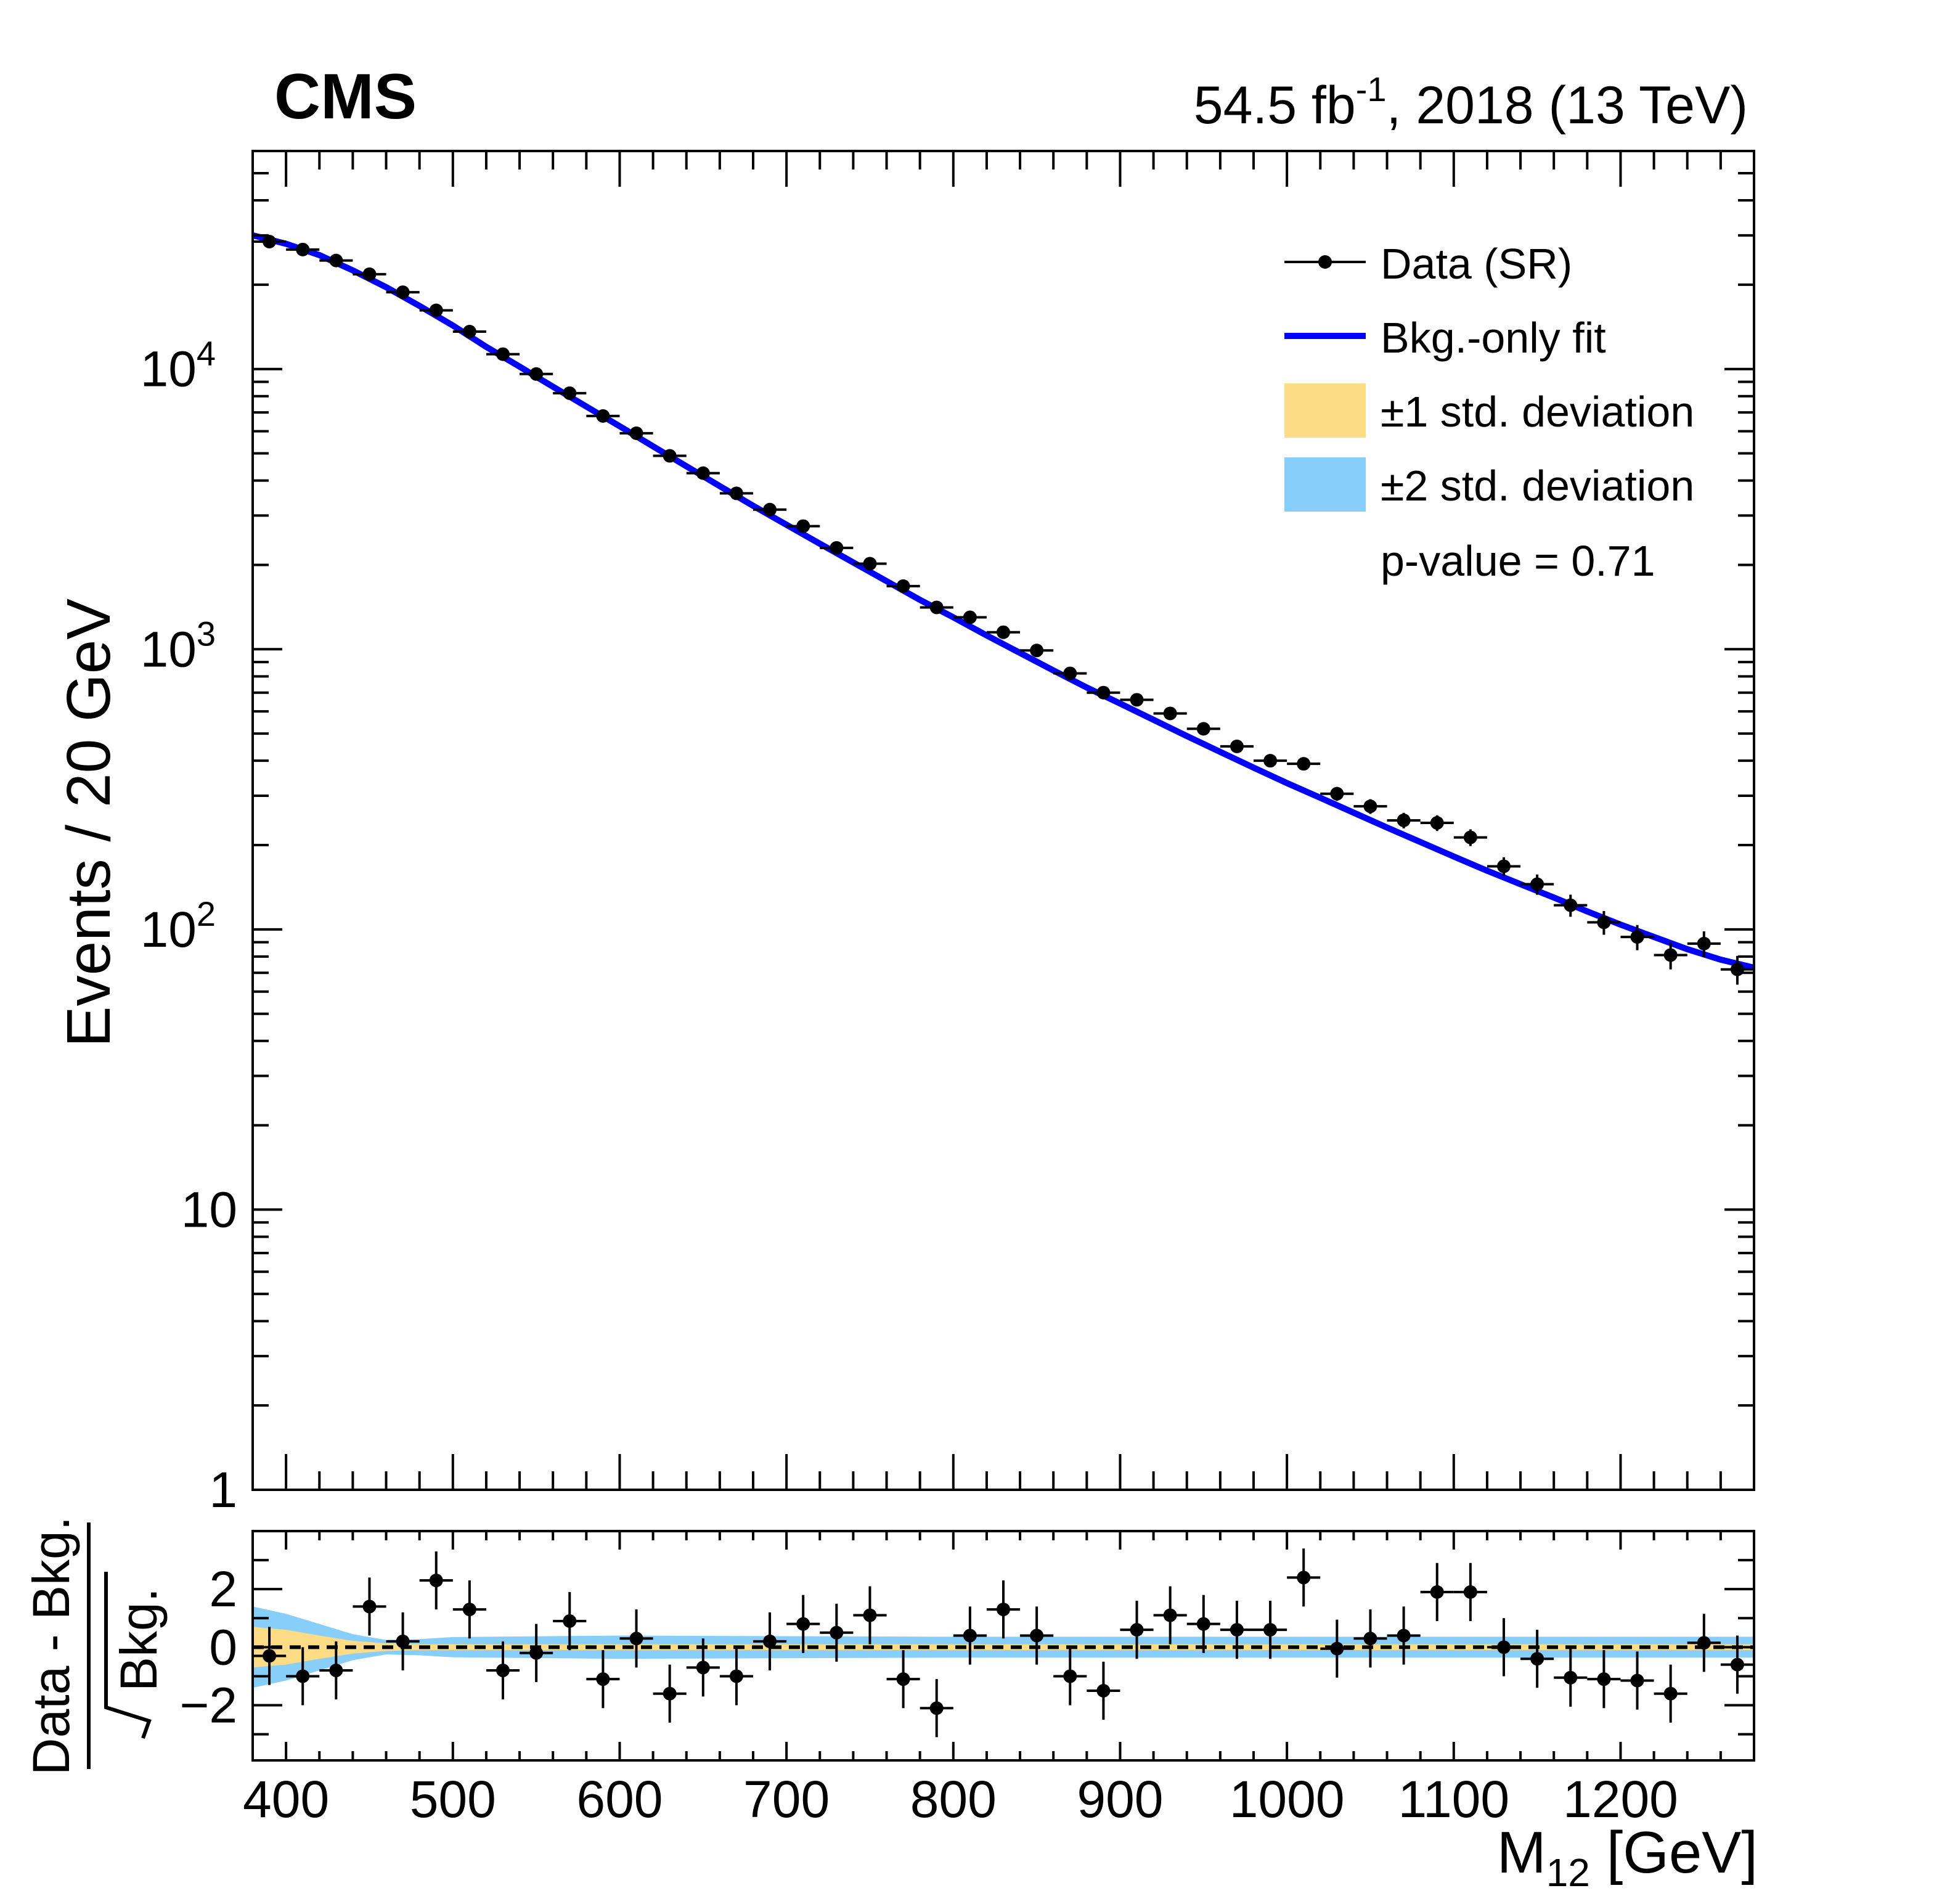  I want to click on ratio-x-ticks: 400 500 600 700 800 900 1000 1100 1200, so click(999, 1679).